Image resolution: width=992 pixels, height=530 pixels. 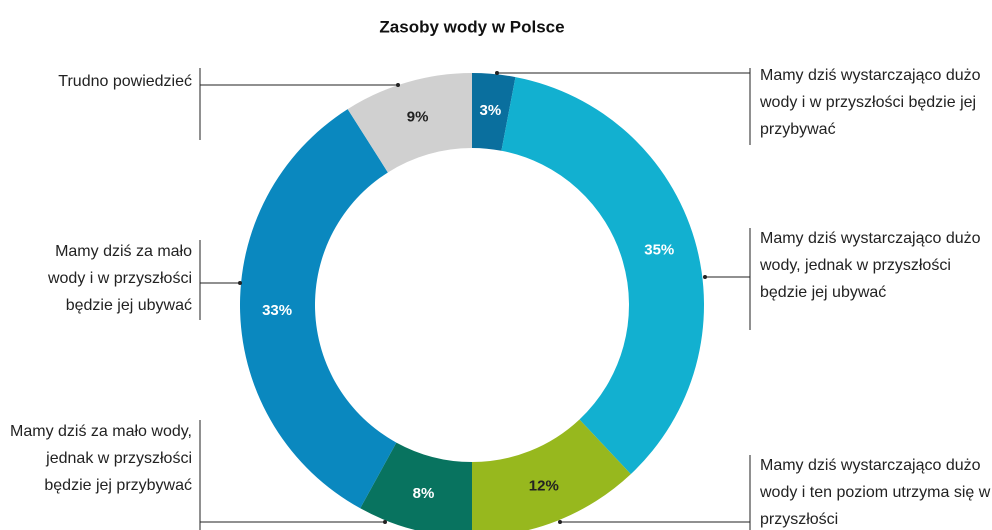 What do you see at coordinates (659, 250) in the screenshot?
I see `slice-label: 35%` at bounding box center [659, 250].